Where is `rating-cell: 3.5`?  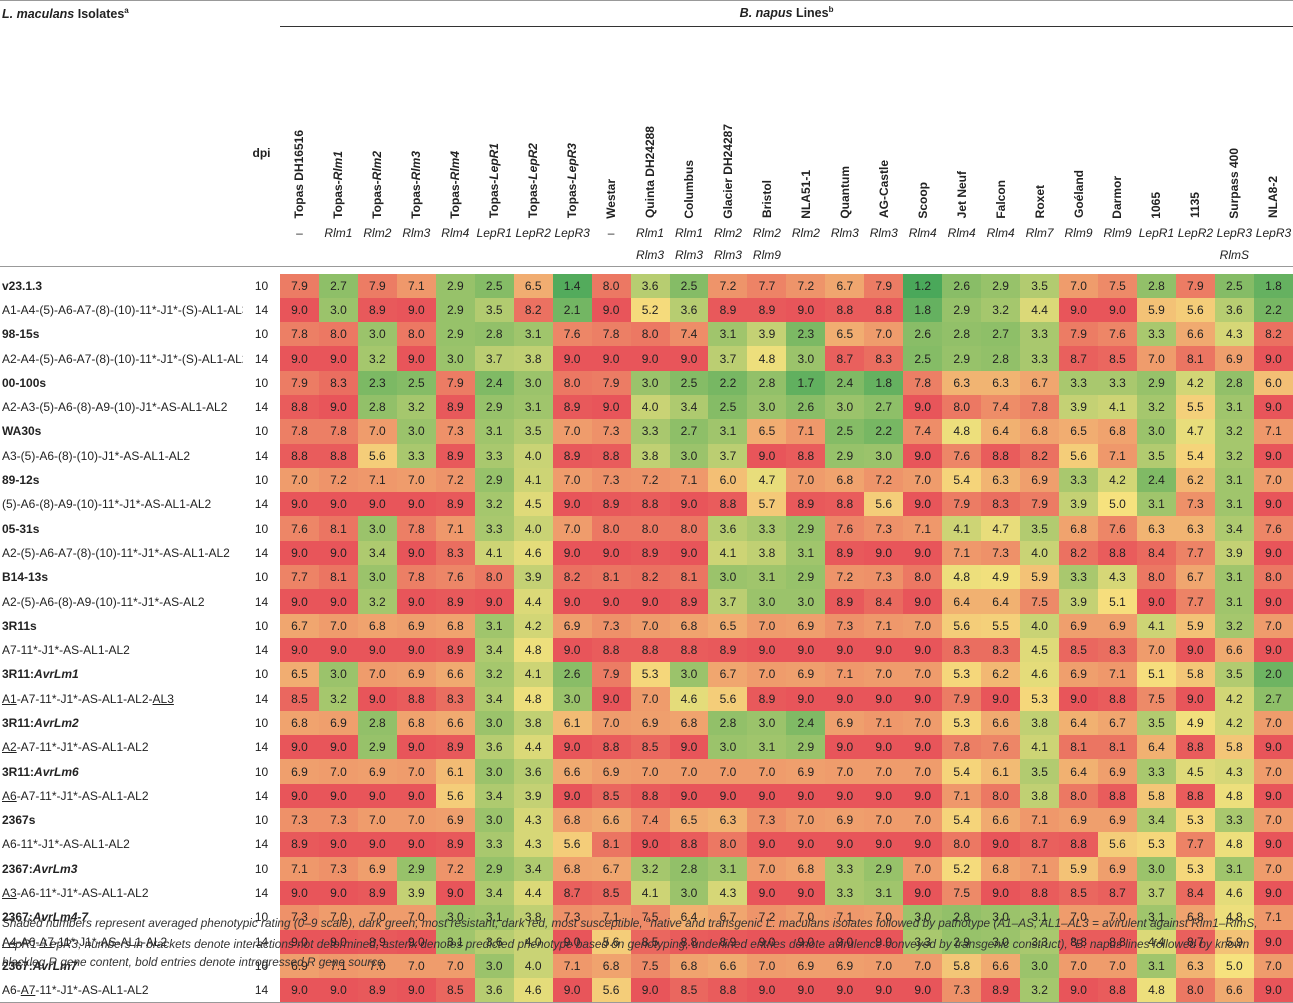 rating-cell: 3.5 is located at coordinates (1234, 674).